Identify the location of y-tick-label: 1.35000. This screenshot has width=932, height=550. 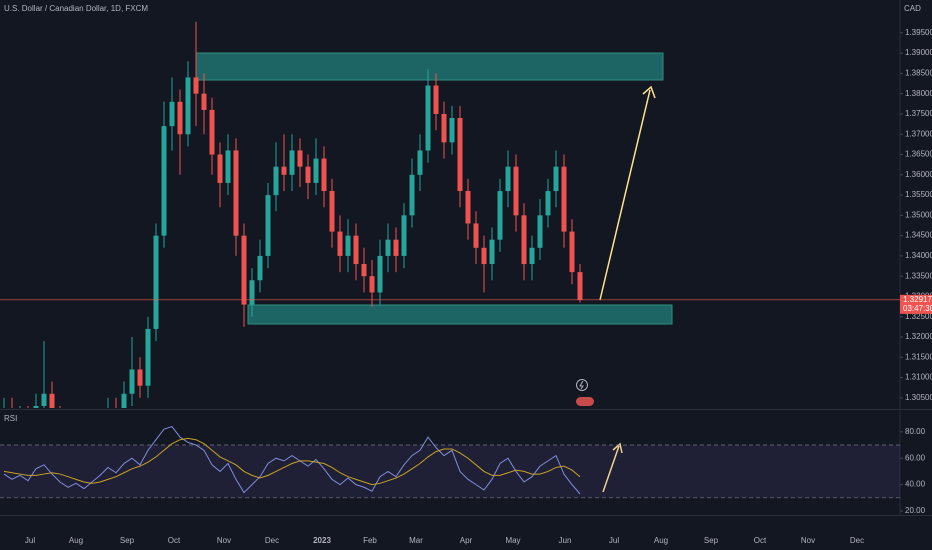
(918, 214).